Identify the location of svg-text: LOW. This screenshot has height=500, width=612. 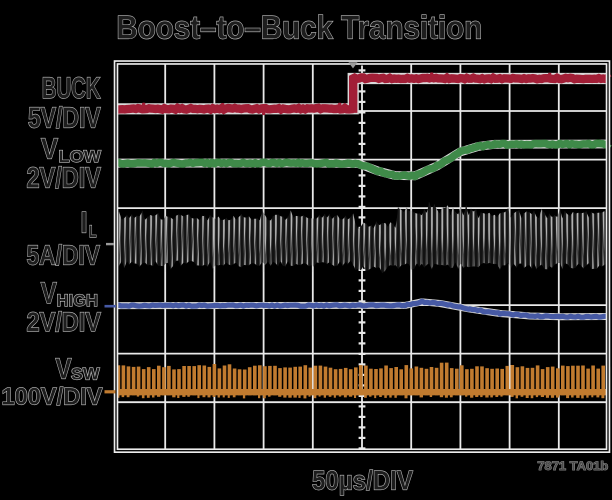
(80, 156).